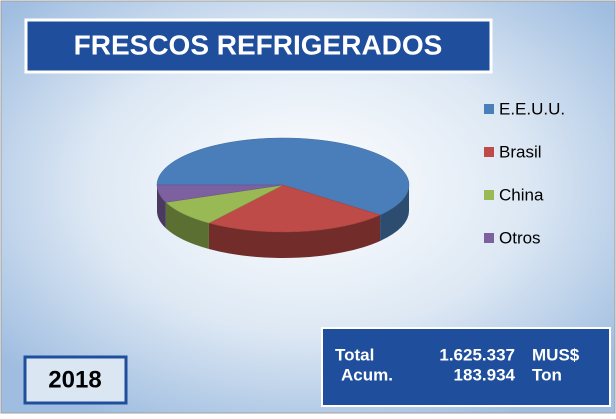 This screenshot has height=419, width=616. I want to click on title-box, so click(258, 46).